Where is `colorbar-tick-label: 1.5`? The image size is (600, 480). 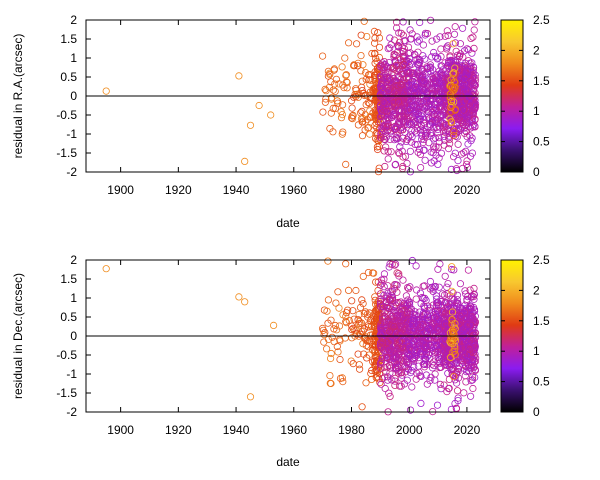 colorbar-tick-label: 1.5 is located at coordinates (541, 81).